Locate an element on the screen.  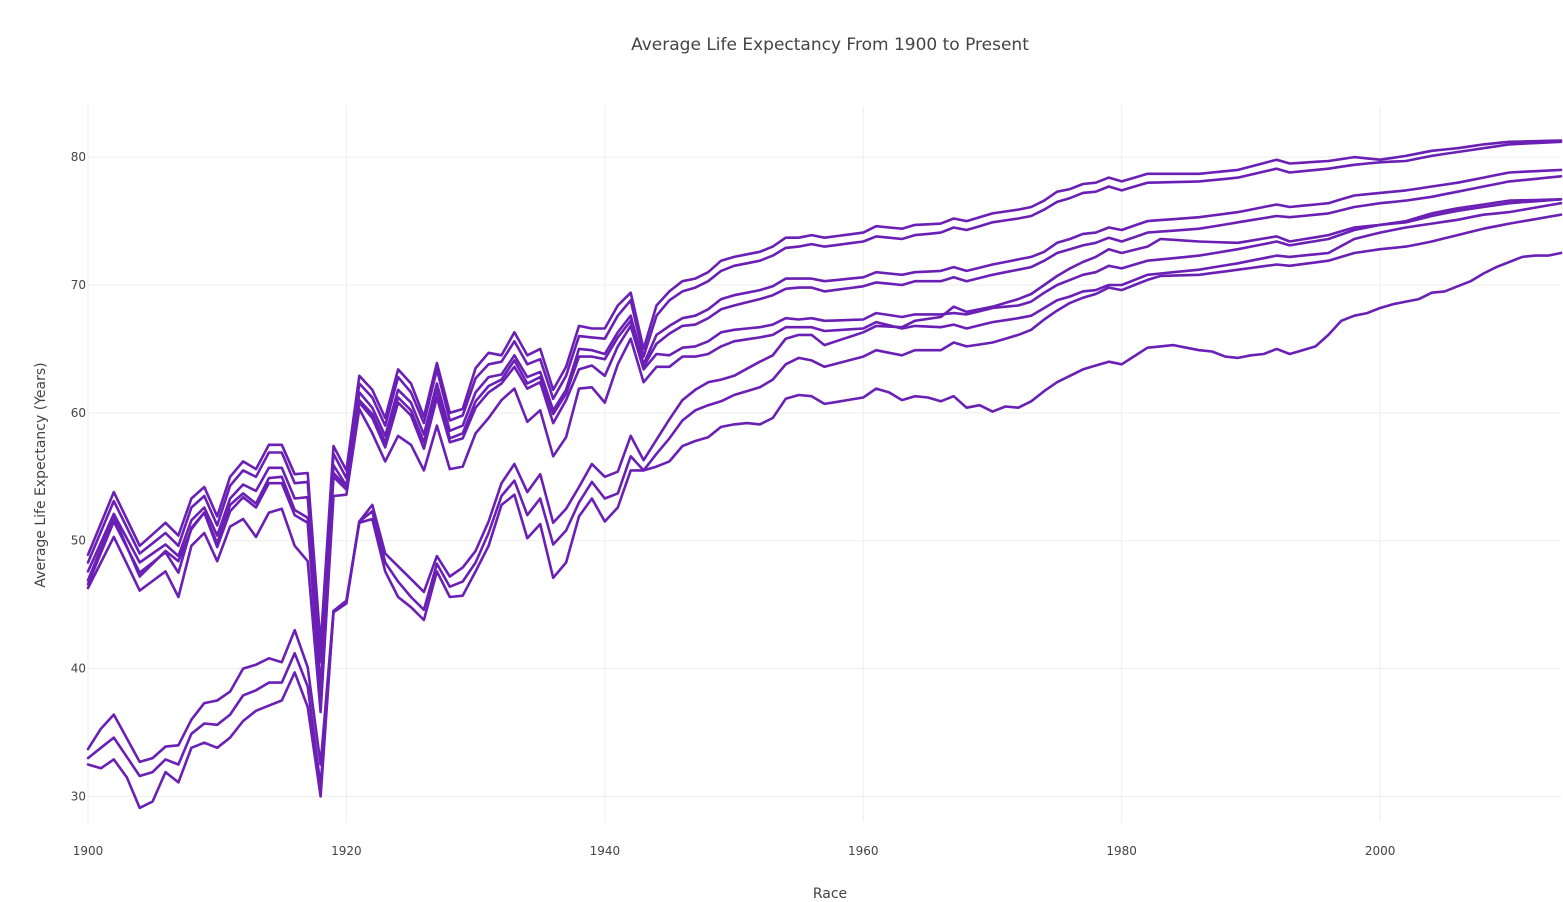
y-tick-label: 30 is located at coordinates (78, 796).